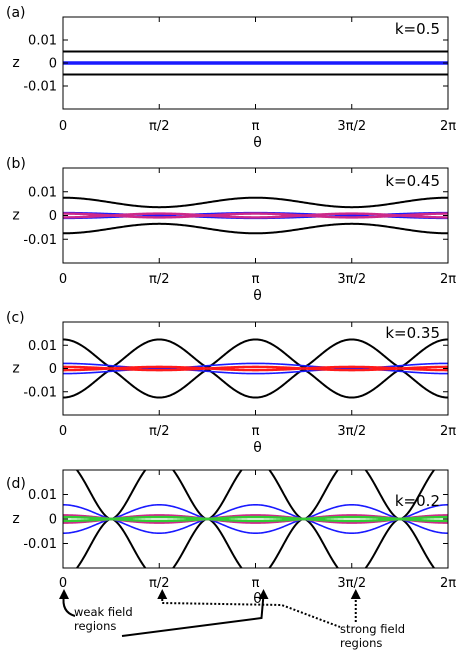 This screenshot has width=465, height=659. I want to click on panel-label: (d), so click(16, 484).